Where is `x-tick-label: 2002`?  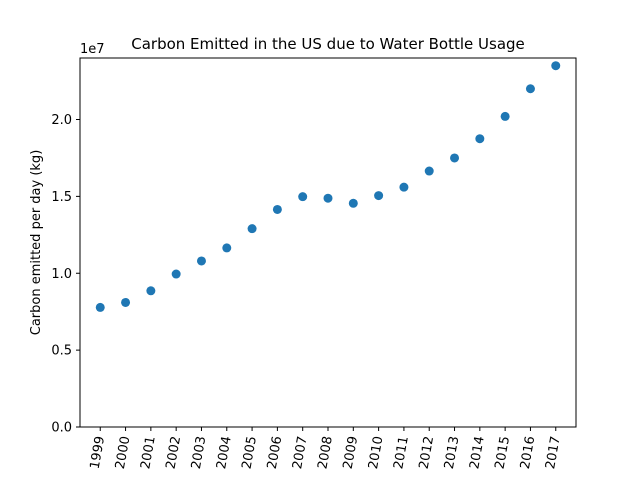
x-tick-label: 2002 is located at coordinates (174, 452).